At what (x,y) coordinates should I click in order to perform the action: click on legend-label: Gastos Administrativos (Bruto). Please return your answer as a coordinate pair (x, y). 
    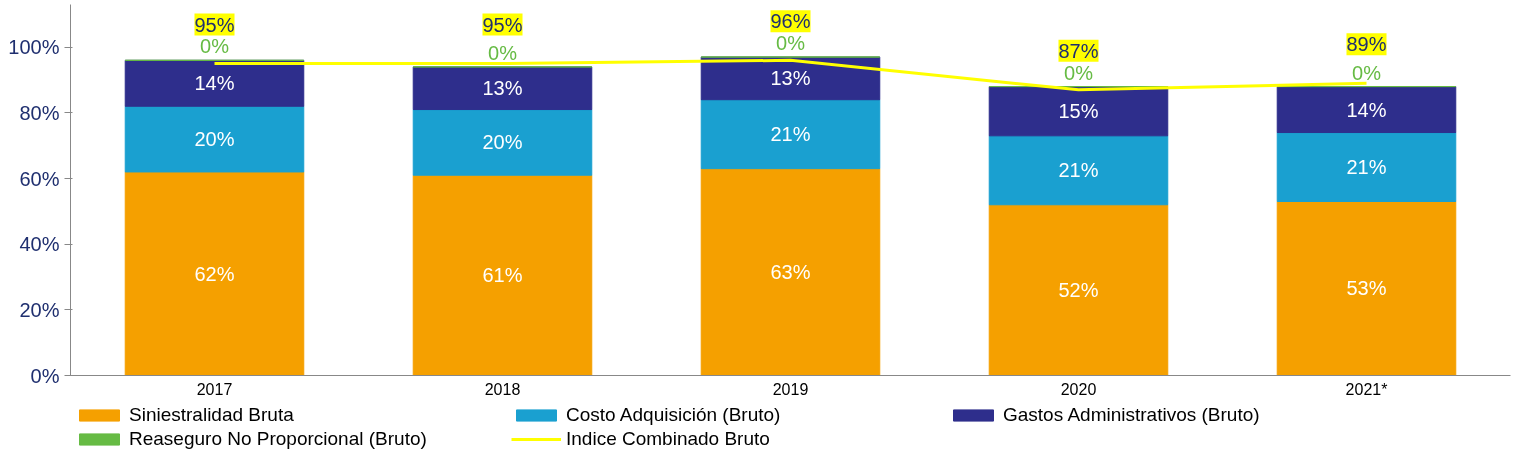
    Looking at the image, I should click on (1132, 415).